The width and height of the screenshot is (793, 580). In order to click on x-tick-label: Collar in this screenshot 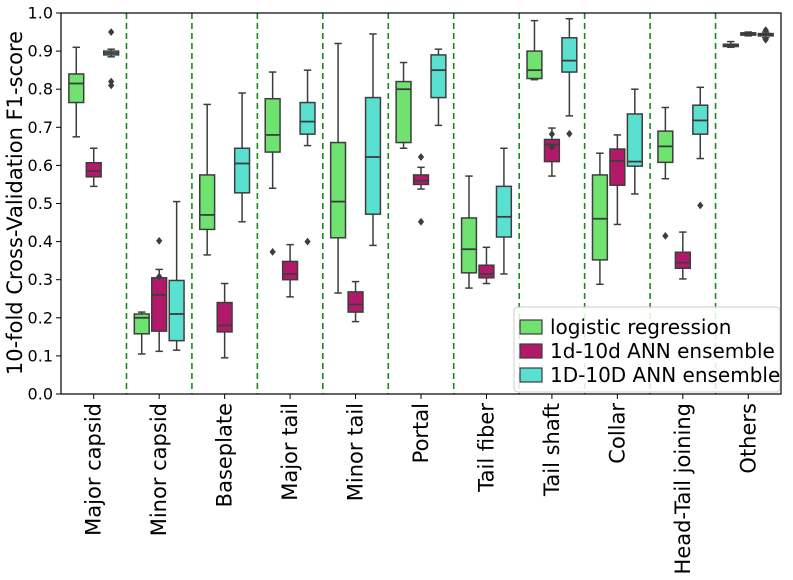, I will do `click(617, 433)`.